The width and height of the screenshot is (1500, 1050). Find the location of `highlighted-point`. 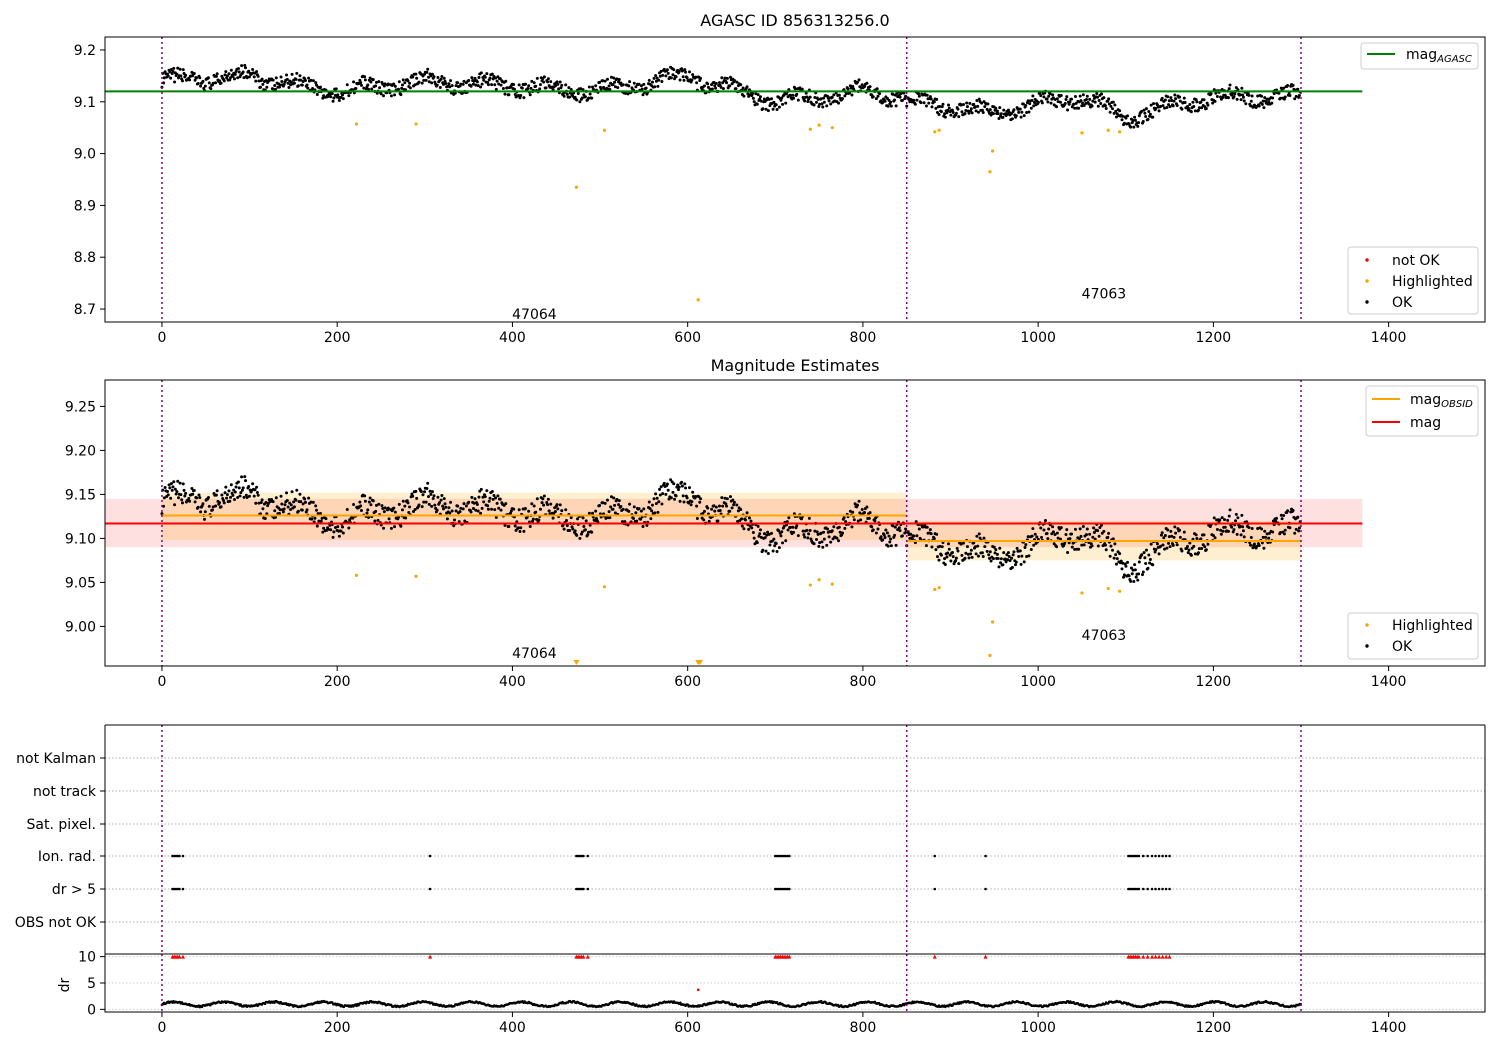

highlighted-point is located at coordinates (1120, 591).